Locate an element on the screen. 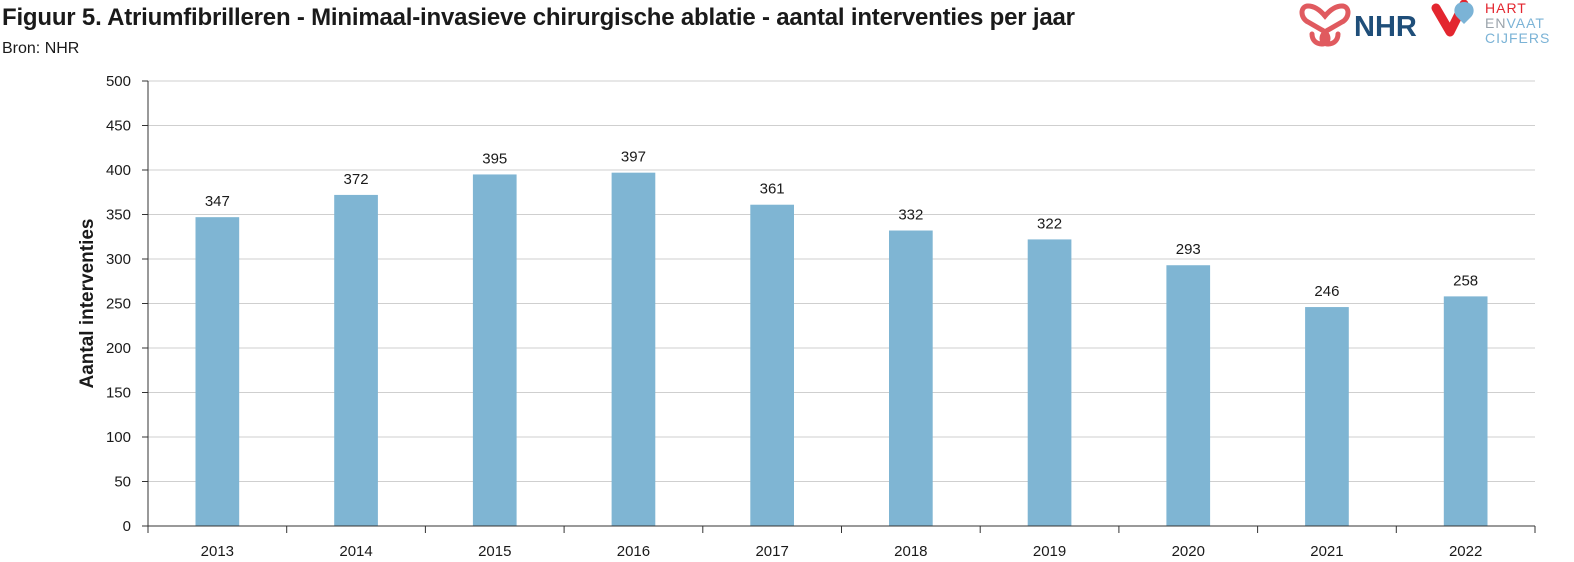 Image resolution: width=1574 pixels, height=562 pixels. data-label-2017: 361 is located at coordinates (772, 189).